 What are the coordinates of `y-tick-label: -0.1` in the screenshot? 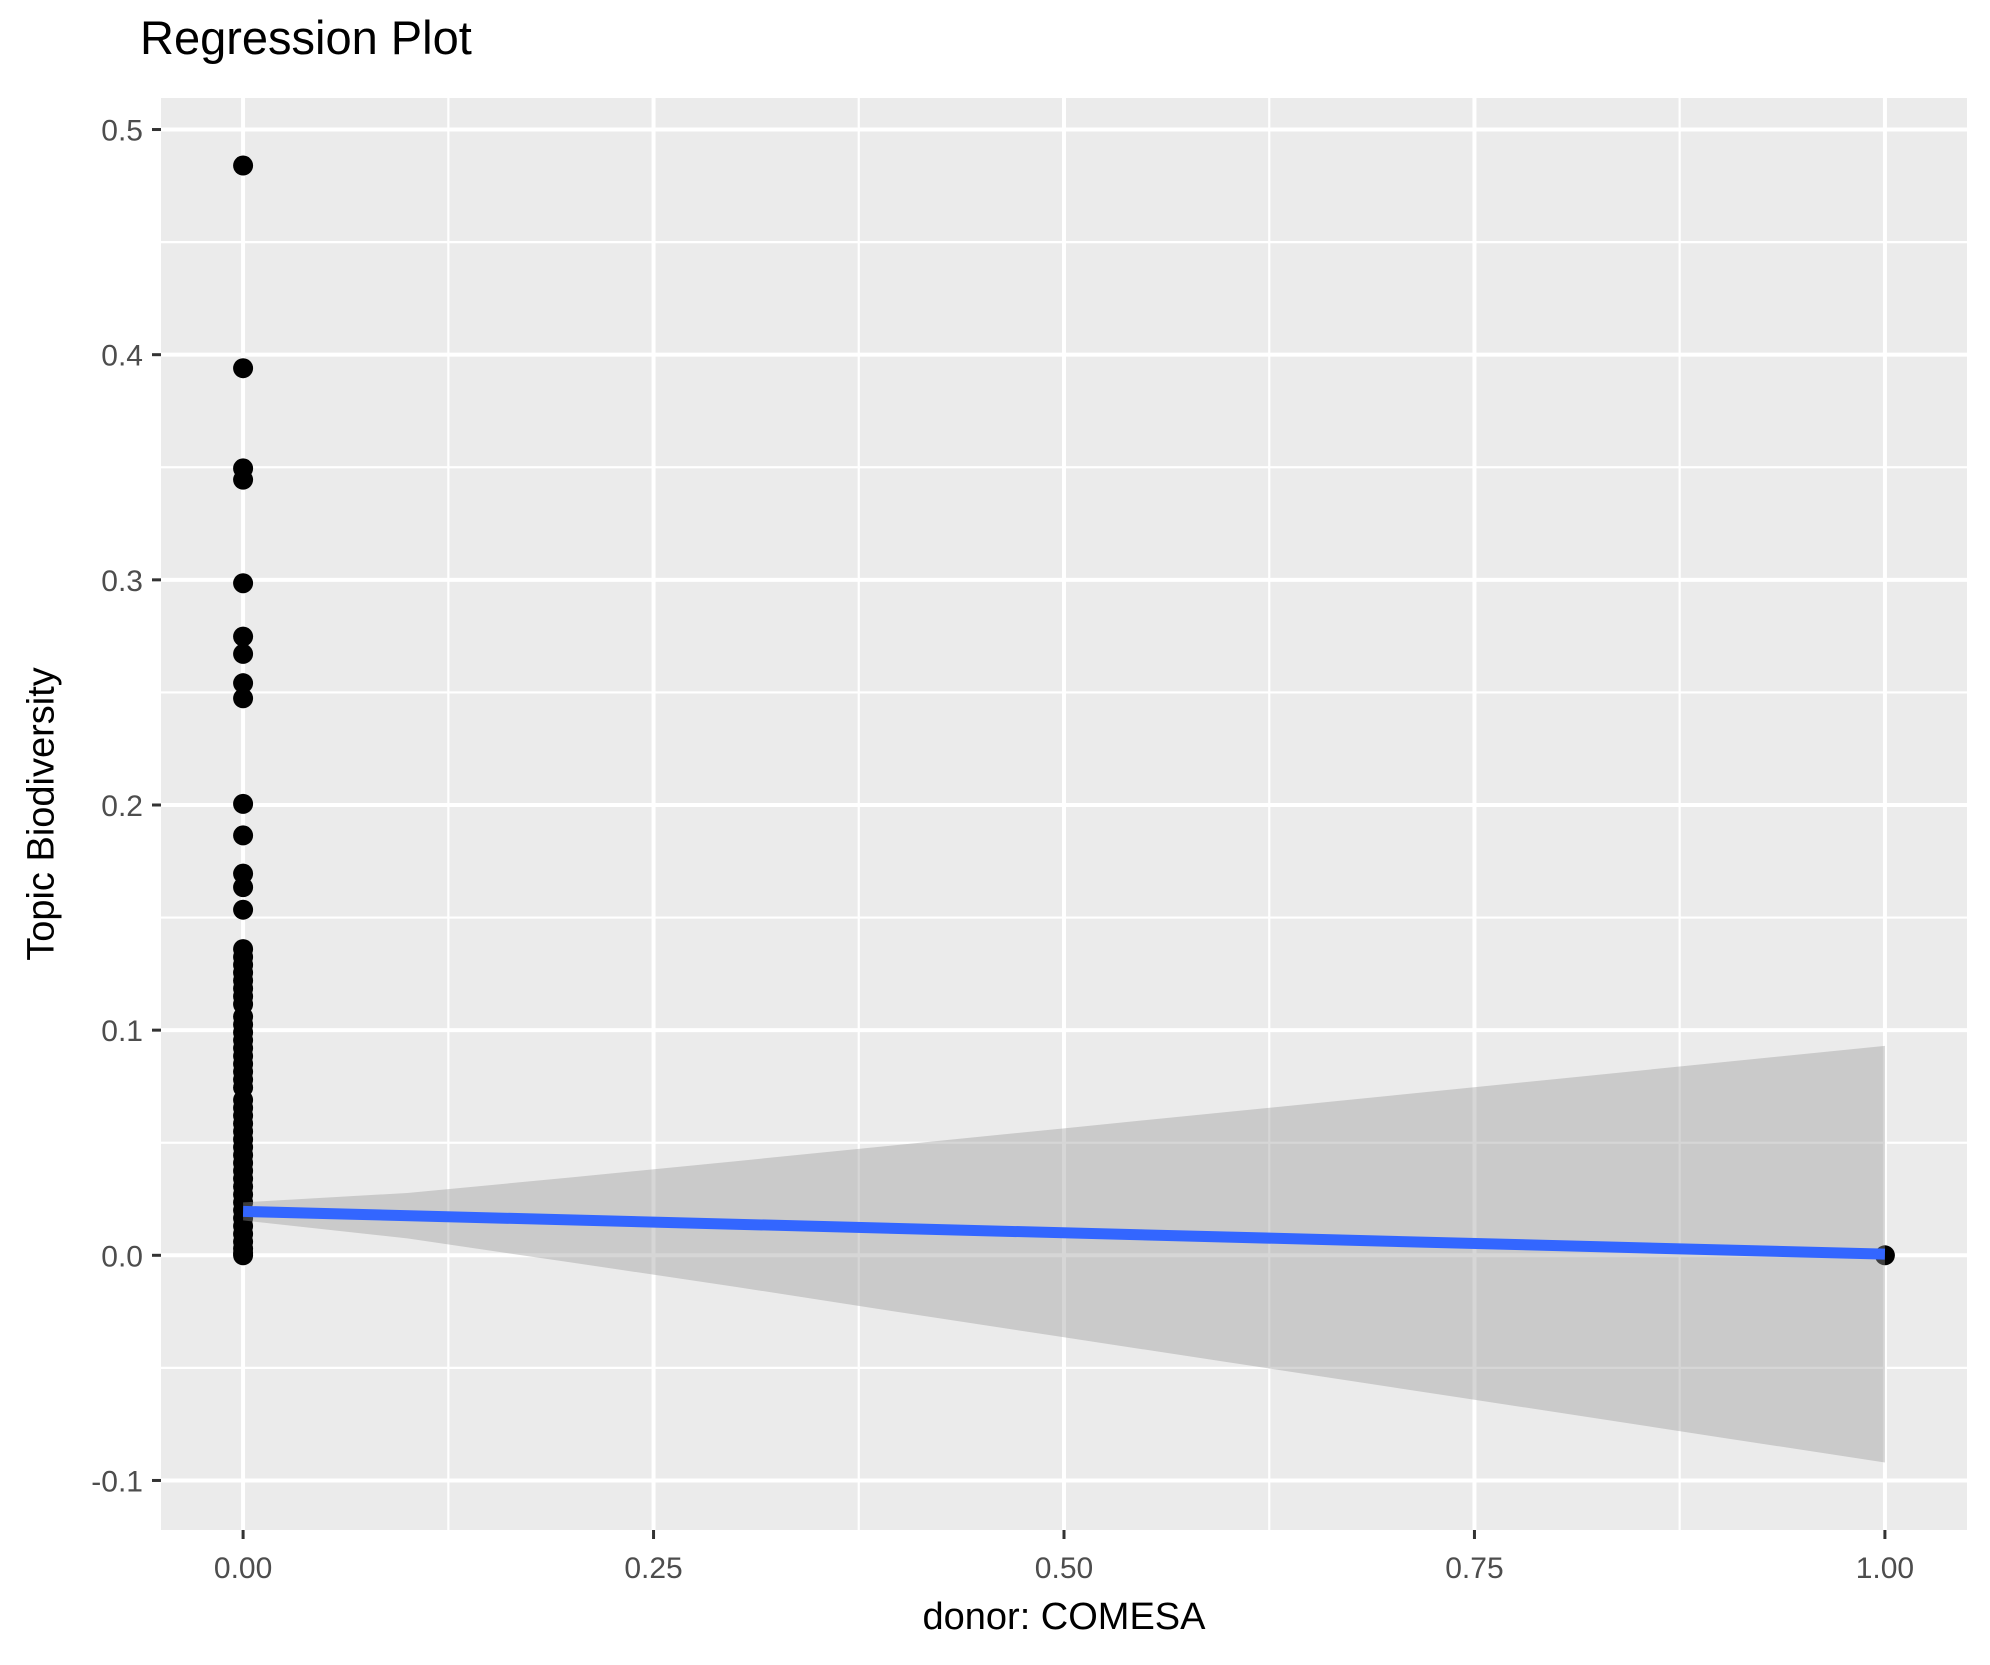 It's located at (117, 1481).